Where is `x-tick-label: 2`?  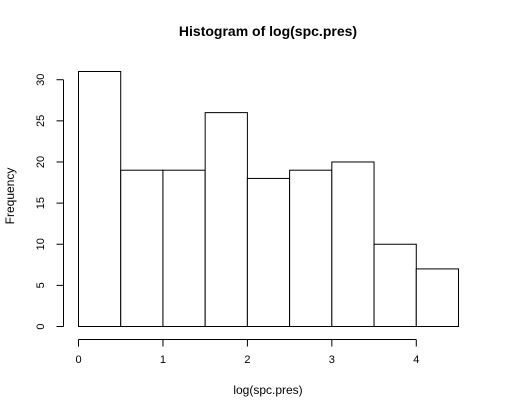
x-tick-label: 2 is located at coordinates (247, 360).